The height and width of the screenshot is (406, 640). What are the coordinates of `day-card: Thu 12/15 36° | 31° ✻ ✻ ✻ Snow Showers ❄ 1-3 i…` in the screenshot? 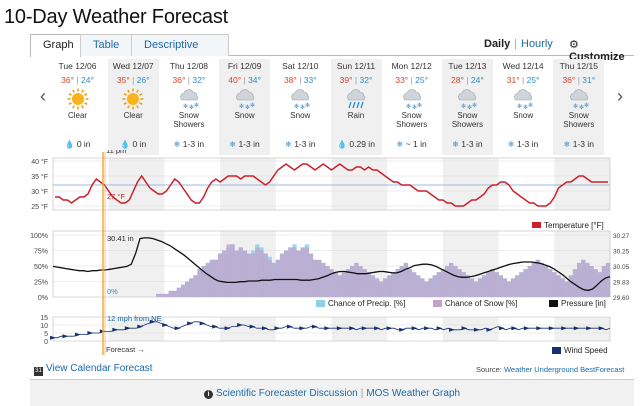 It's located at (579, 107).